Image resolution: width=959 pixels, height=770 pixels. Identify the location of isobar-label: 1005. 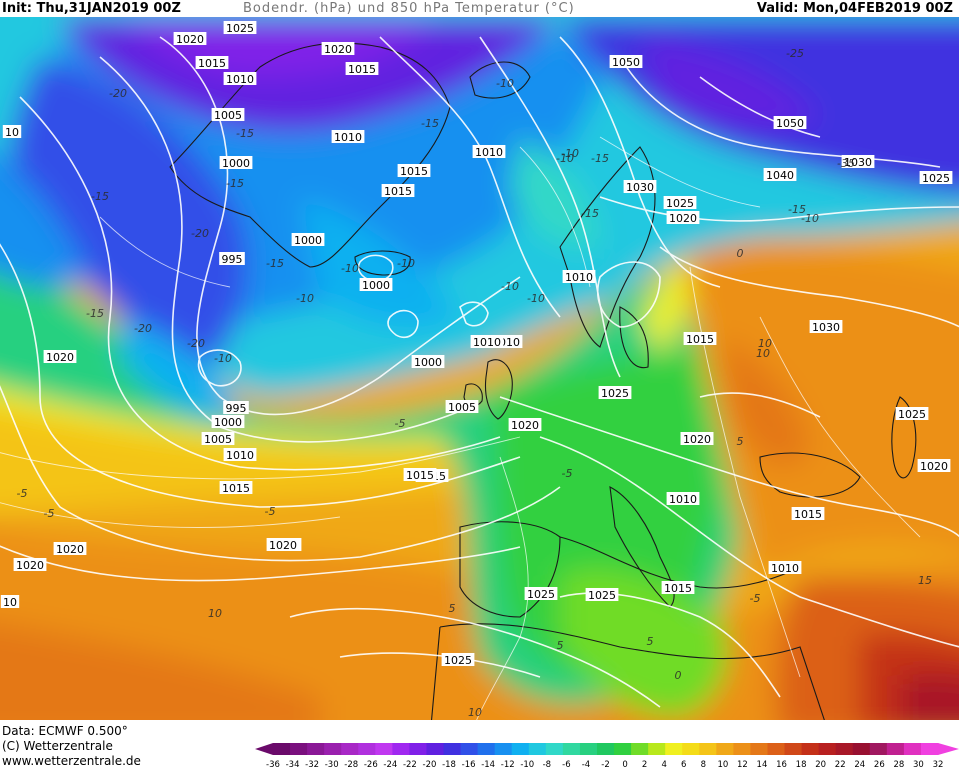
(462, 407).